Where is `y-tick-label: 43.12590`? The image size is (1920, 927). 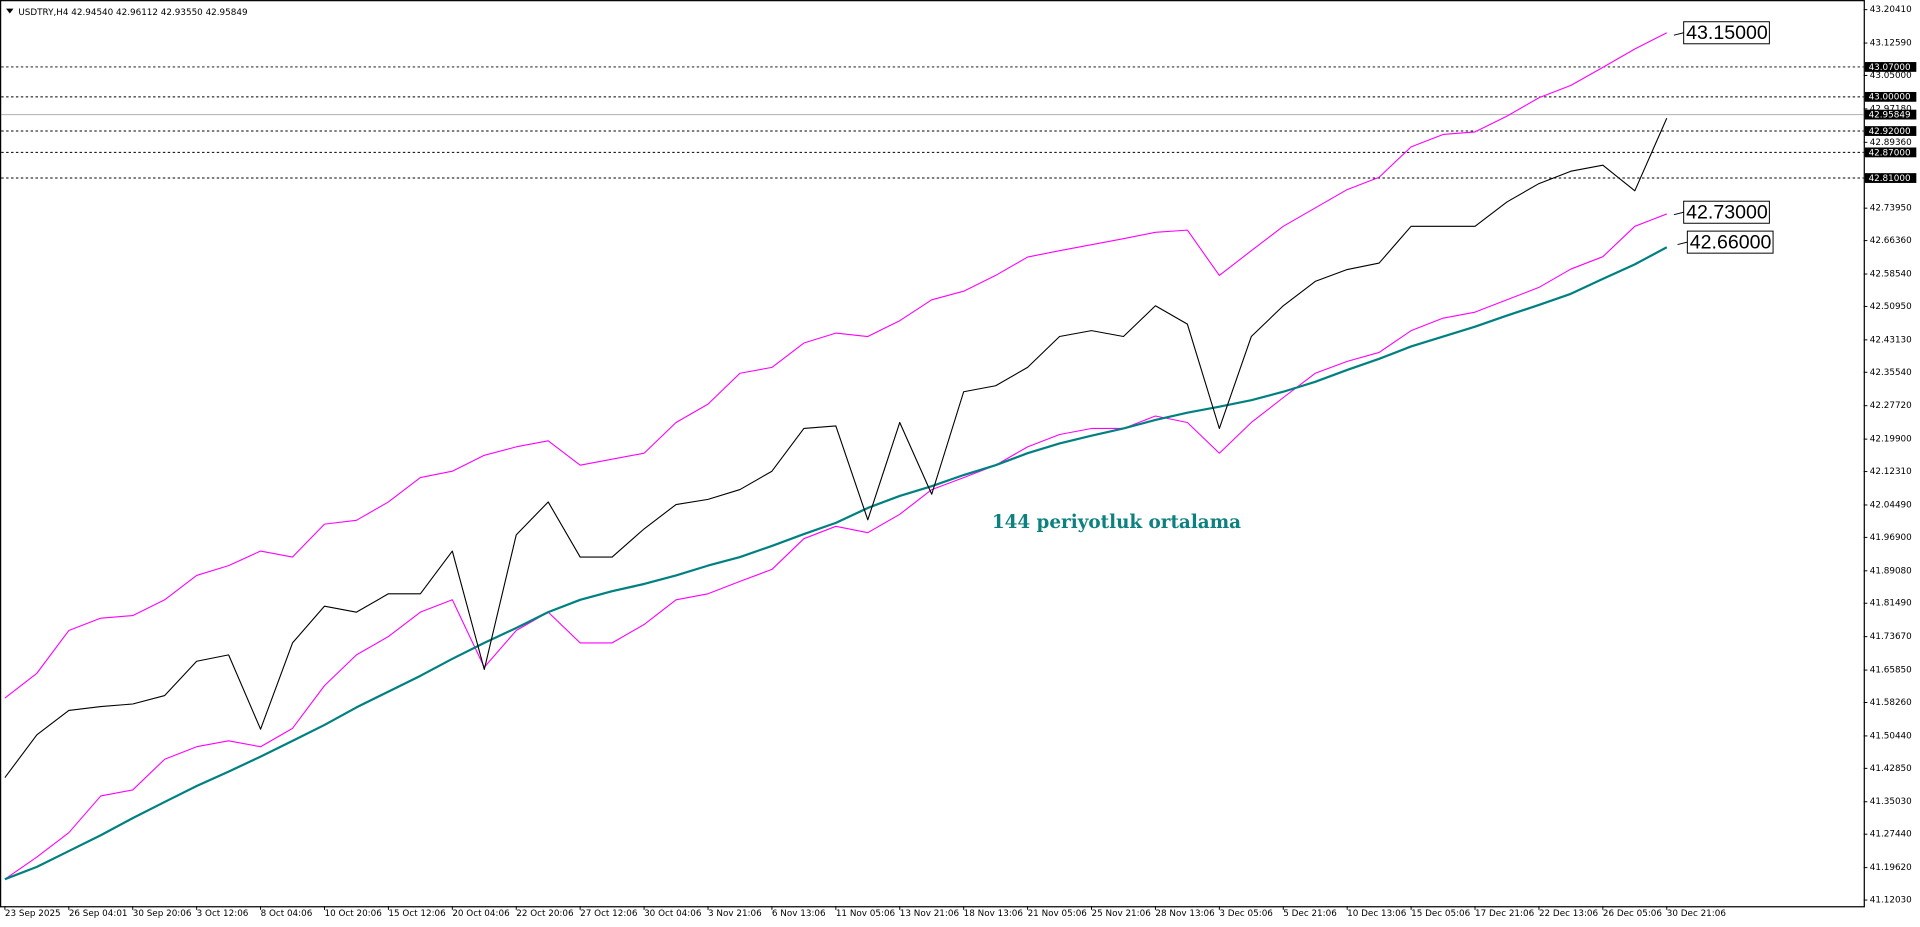
y-tick-label: 43.12590 is located at coordinates (1891, 44).